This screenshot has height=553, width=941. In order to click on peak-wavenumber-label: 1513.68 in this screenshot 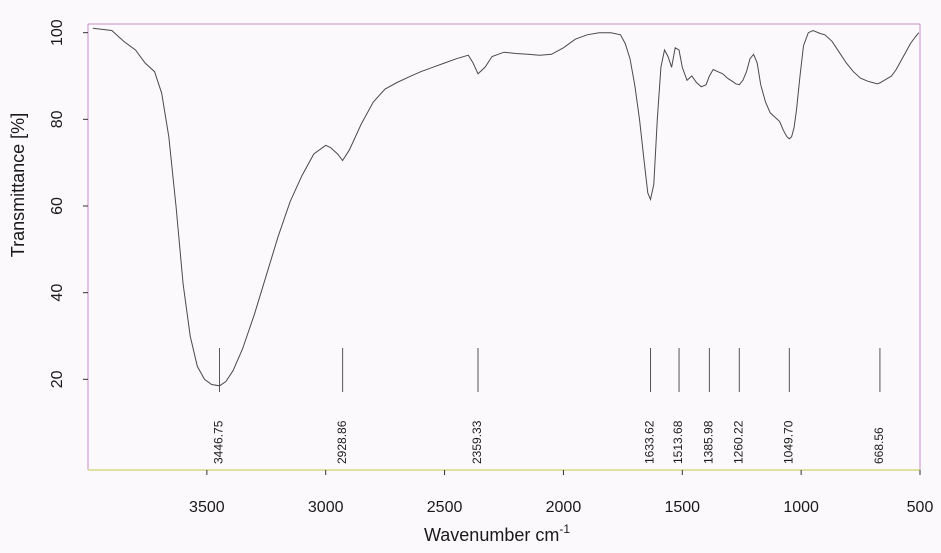, I will do `click(678, 442)`.